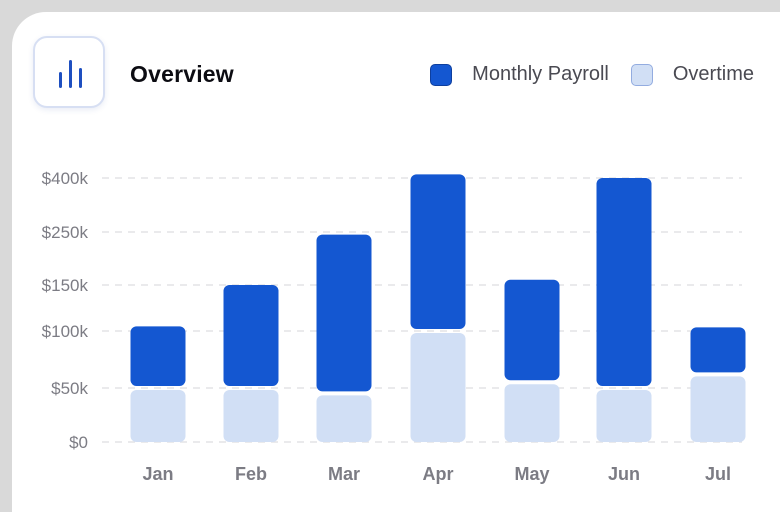 This screenshot has height=512, width=780. Describe the element at coordinates (182, 74) in the screenshot. I see `page-title: Overview` at that location.